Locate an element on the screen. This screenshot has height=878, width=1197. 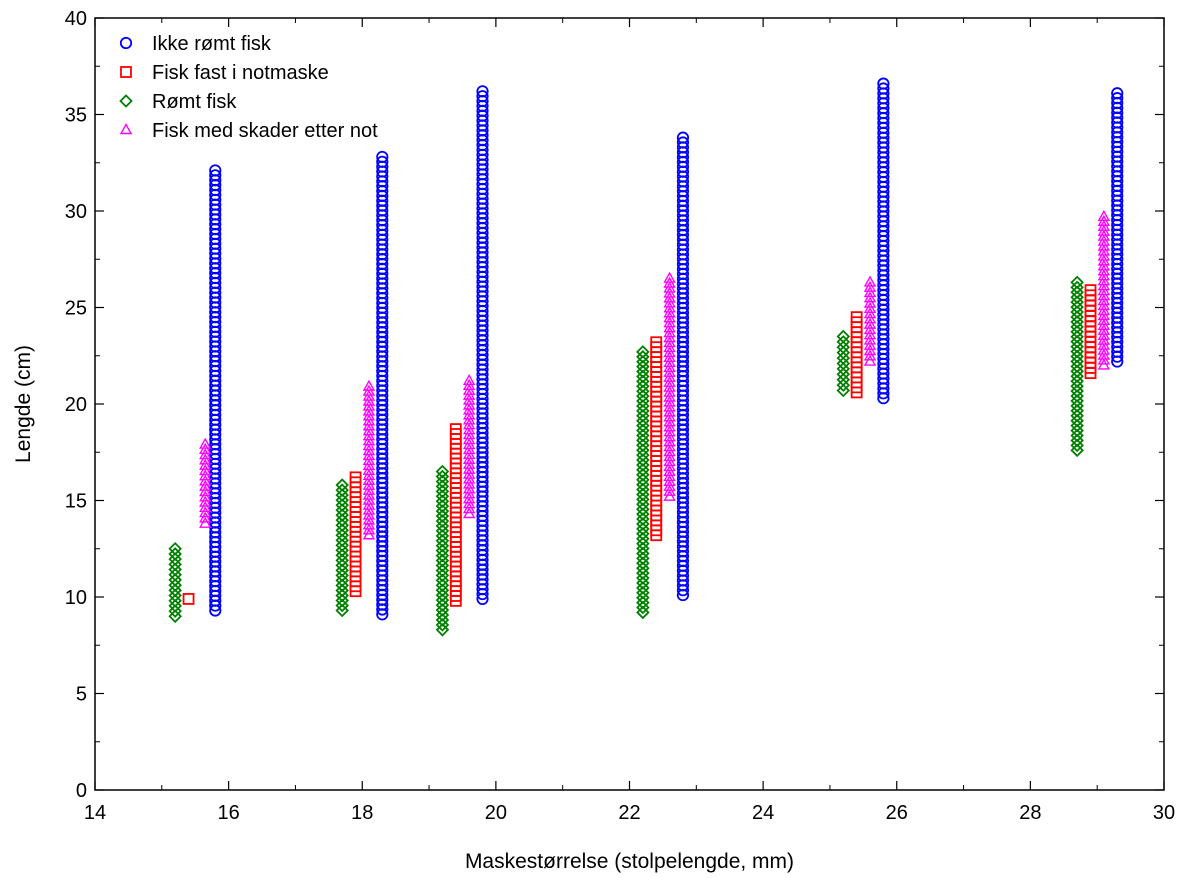
x-axis-label: Maskestørrelse (stolpelengde, mm) is located at coordinates (629, 861).